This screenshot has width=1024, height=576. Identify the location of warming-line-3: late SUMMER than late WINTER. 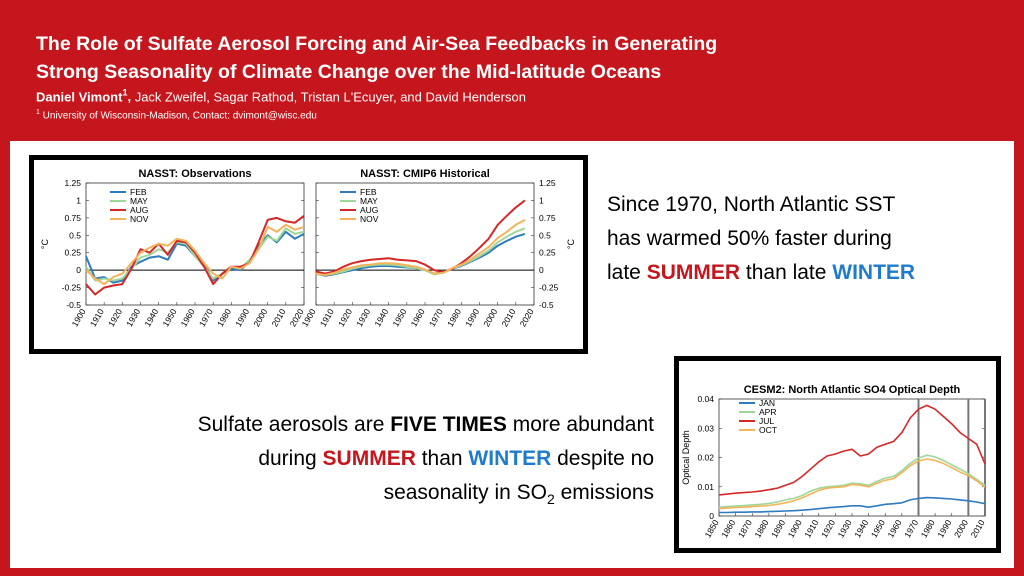
(761, 273).